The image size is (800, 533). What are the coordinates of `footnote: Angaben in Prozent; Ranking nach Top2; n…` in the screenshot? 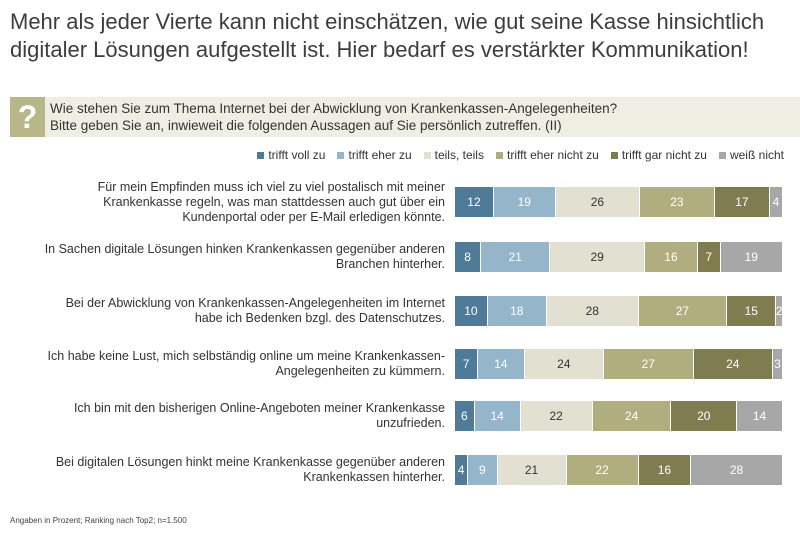 It's located at (98, 520).